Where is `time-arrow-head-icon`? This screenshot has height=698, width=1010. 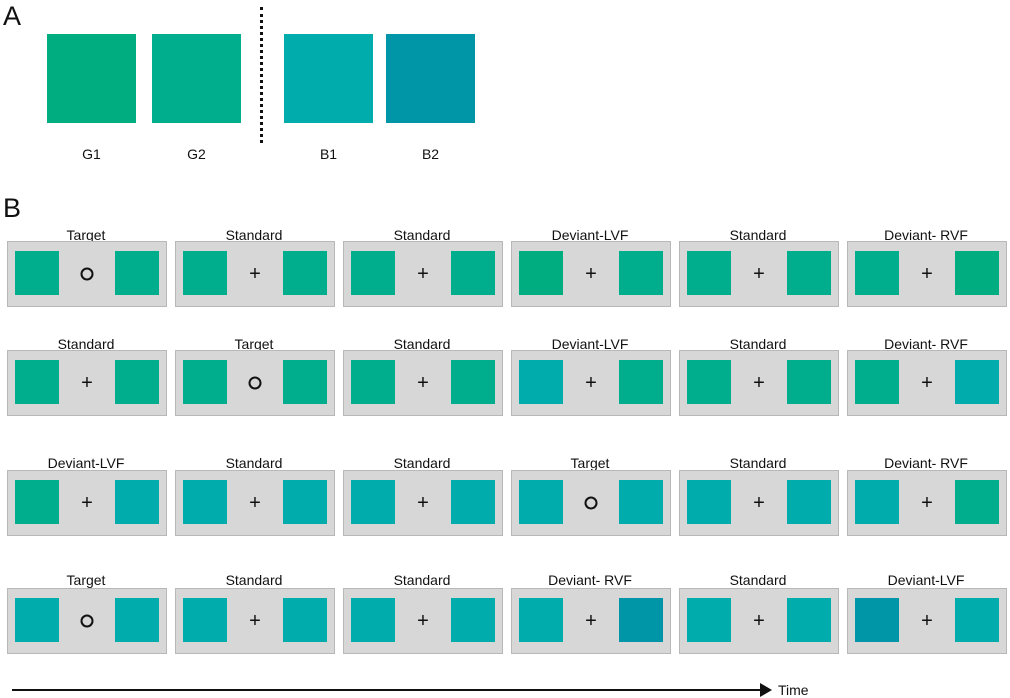 time-arrow-head-icon is located at coordinates (766, 690).